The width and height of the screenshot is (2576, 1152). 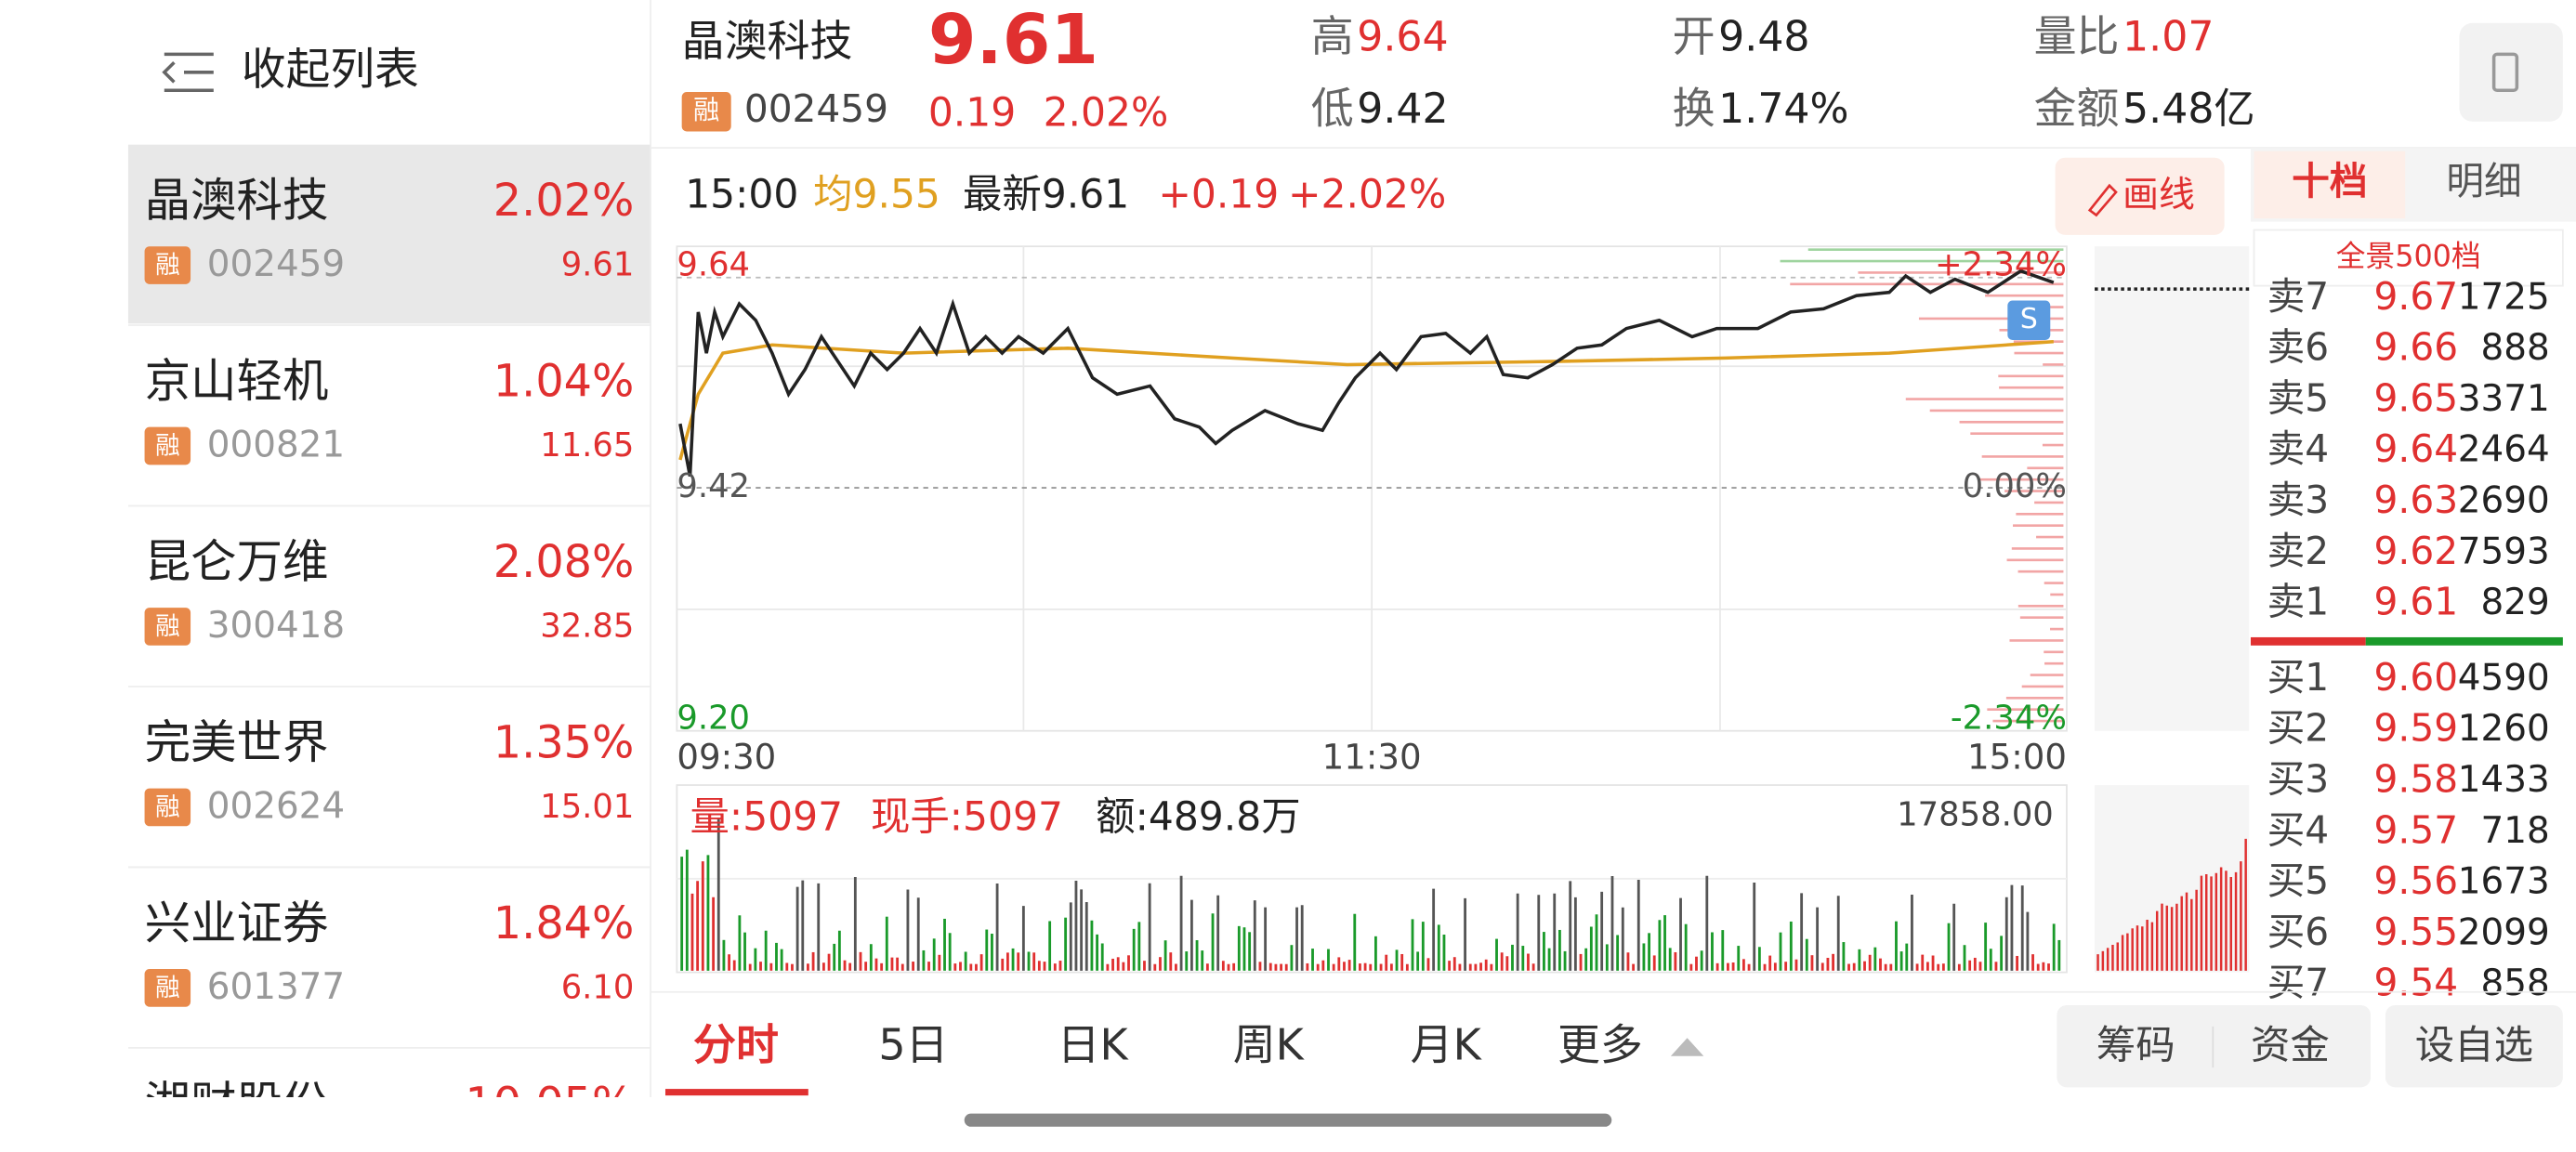 What do you see at coordinates (2515, 348) in the screenshot?
I see `book-volume: 888` at bounding box center [2515, 348].